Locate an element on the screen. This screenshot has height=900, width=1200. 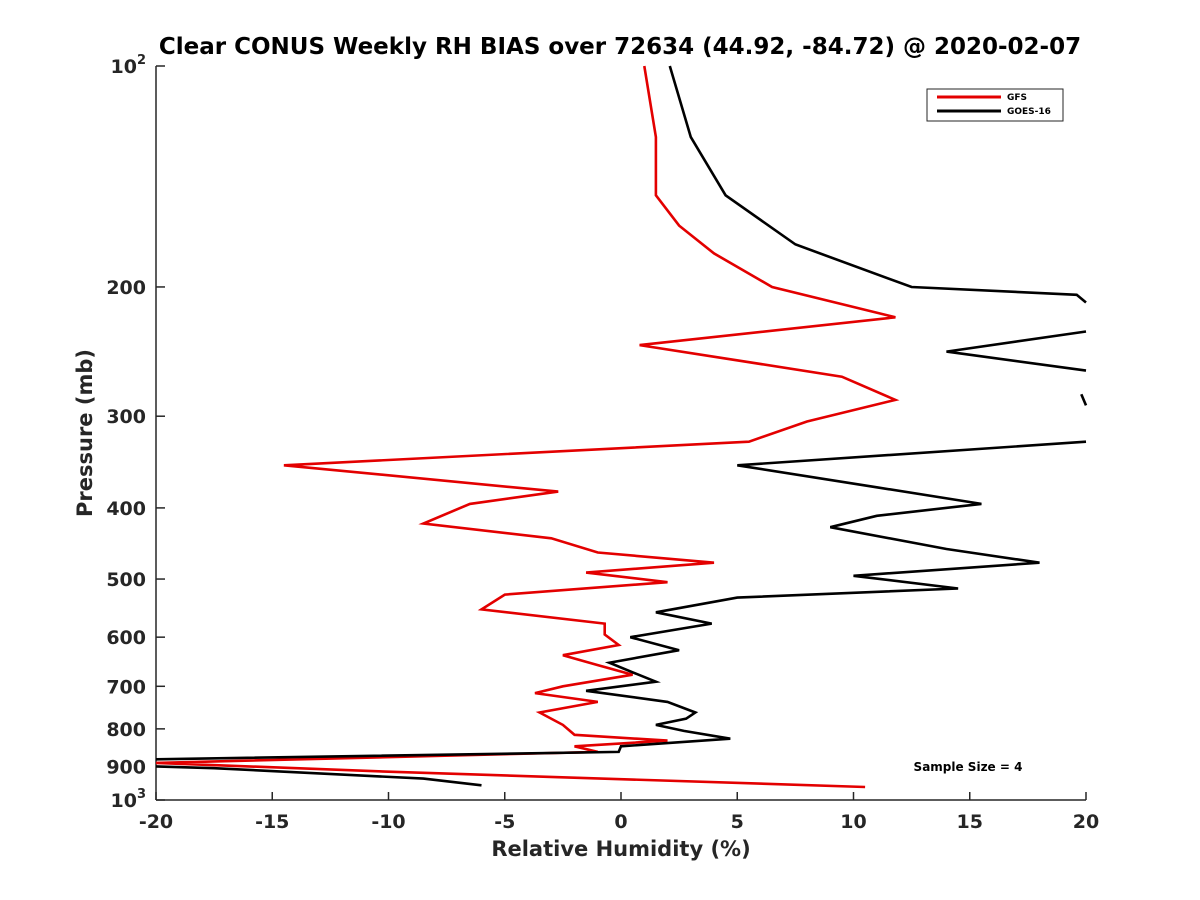
y-axis-label: Pressure (mb) is located at coordinates (85, 433).